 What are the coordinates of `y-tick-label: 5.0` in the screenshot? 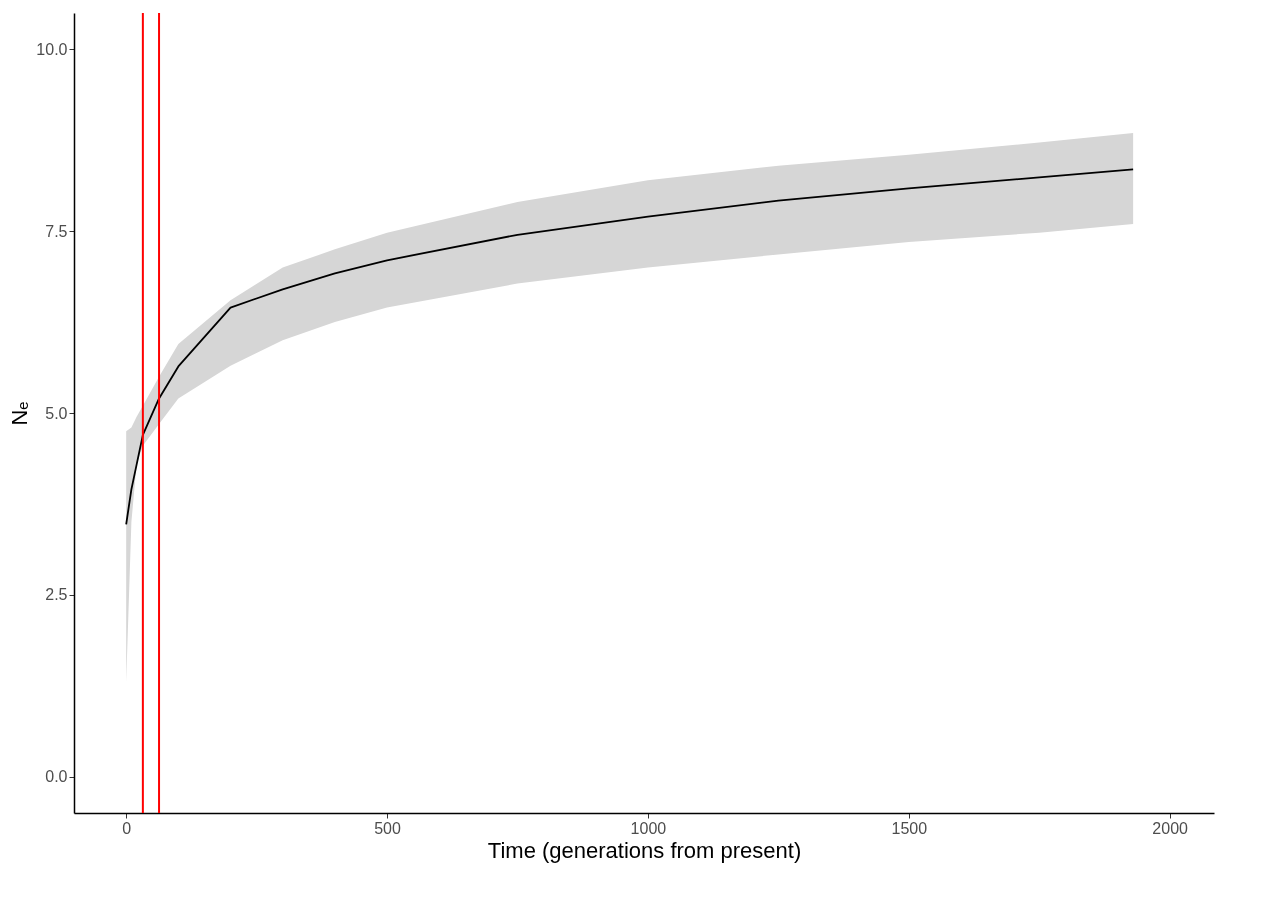 It's located at (56, 413).